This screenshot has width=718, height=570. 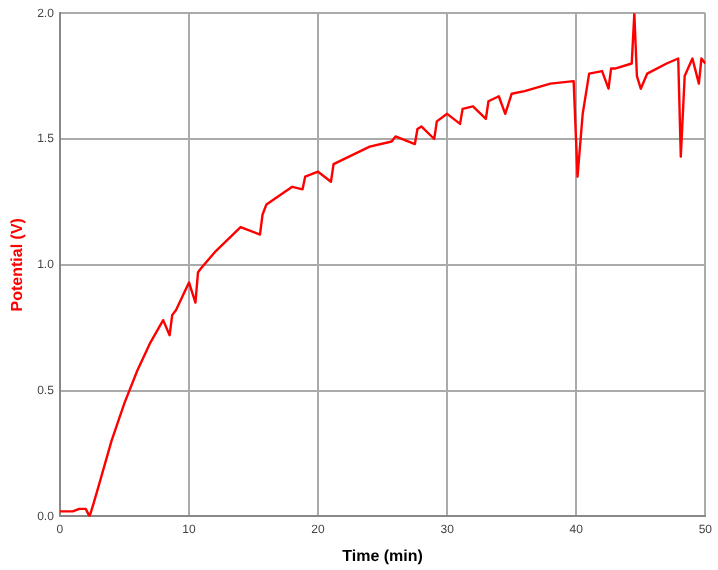 I want to click on y-axis-title: Potential (V), so click(x=17, y=264).